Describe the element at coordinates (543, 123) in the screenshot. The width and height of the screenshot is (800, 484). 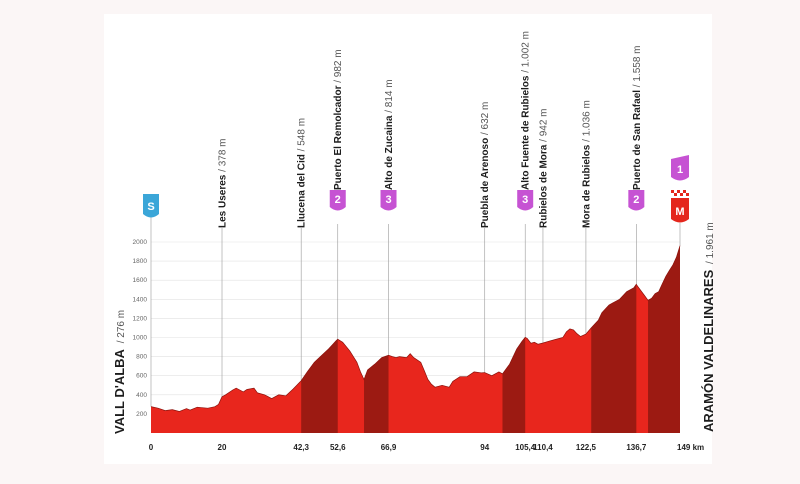
I see `waypoint-alt: 942 m` at that location.